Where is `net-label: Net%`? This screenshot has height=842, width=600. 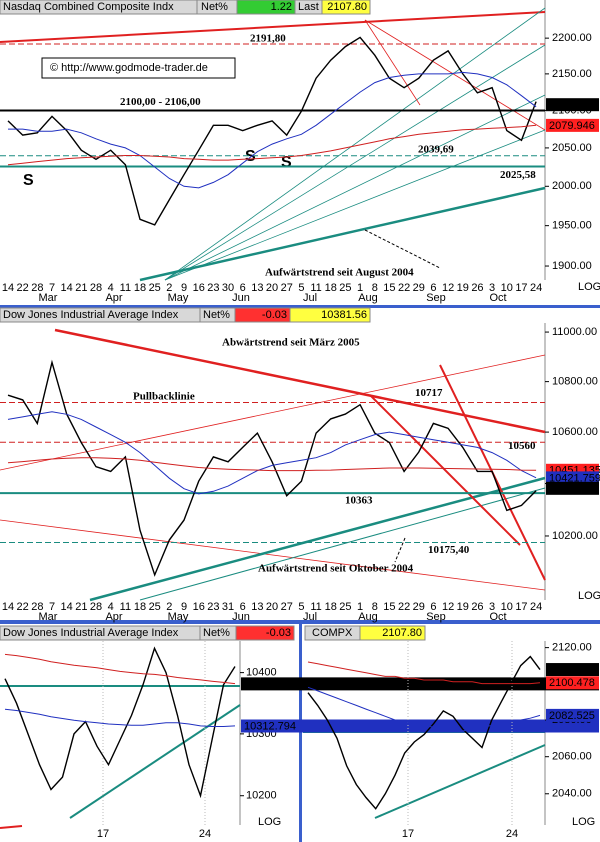
net-label: Net% is located at coordinates (214, 7).